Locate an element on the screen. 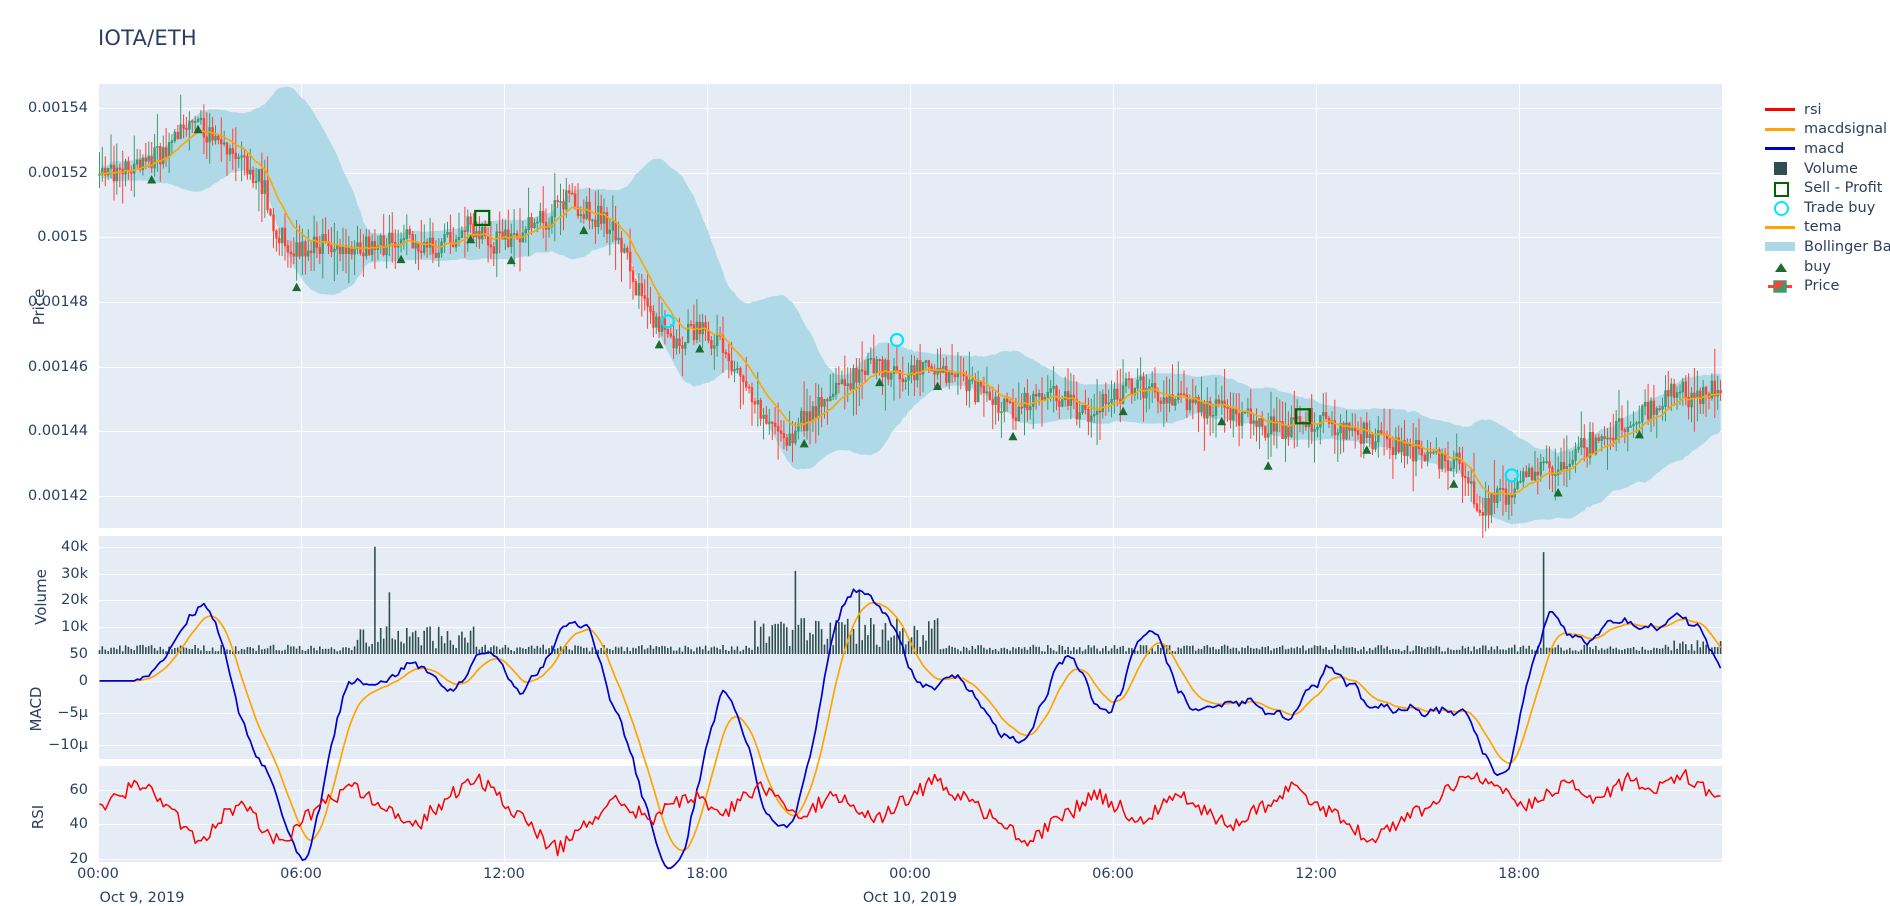 This screenshot has height=906, width=1890. legend-item-macd: macd is located at coordinates (1826, 149).